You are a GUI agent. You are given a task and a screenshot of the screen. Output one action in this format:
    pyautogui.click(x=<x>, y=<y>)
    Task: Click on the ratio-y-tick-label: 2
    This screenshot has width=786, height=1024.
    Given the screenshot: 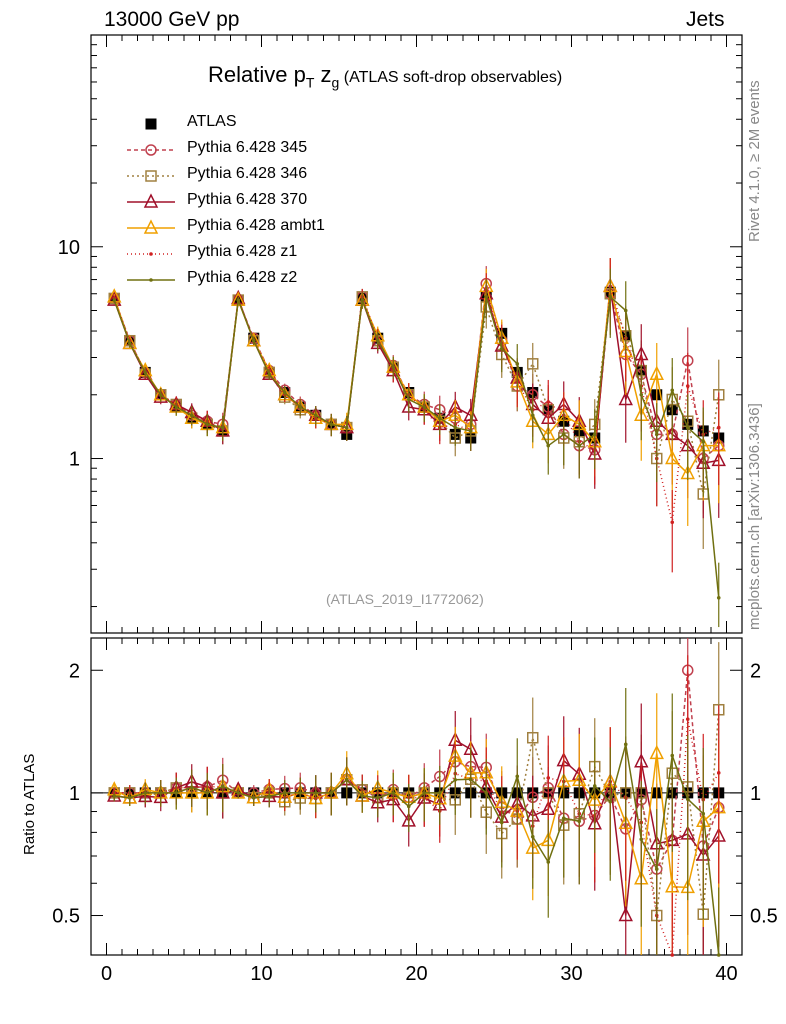 What is the action you would take?
    pyautogui.click(x=74, y=671)
    